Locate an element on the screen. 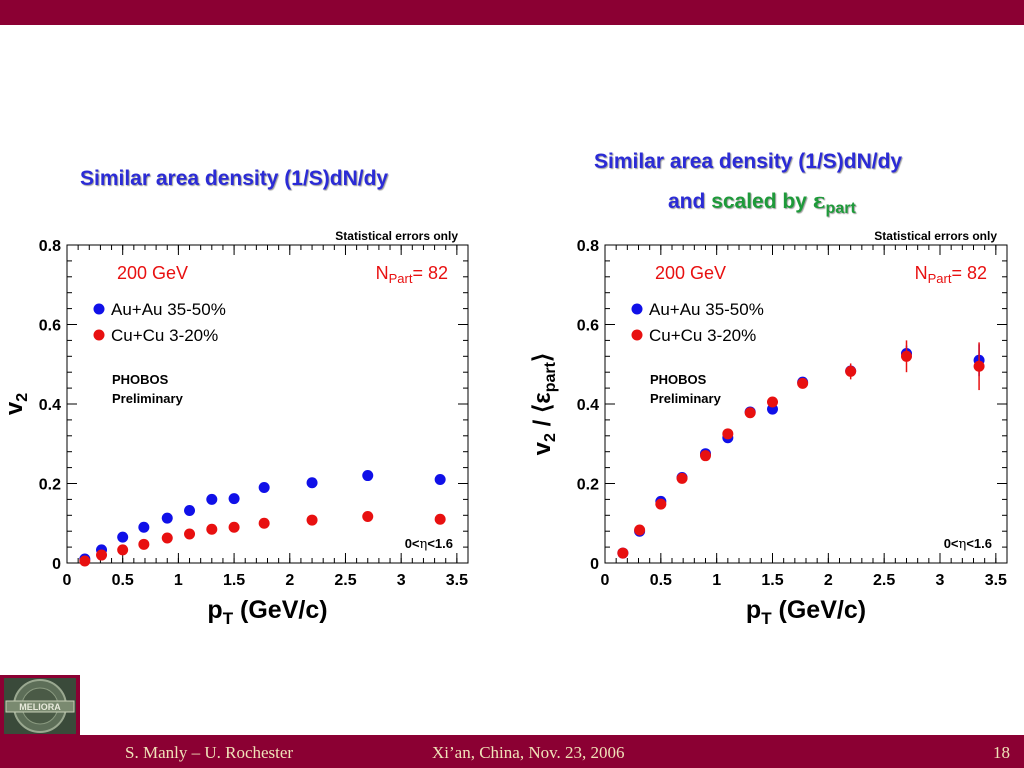 This screenshot has width=1024, height=768. footer-author: S. Manly – U. Rochester is located at coordinates (209, 752).